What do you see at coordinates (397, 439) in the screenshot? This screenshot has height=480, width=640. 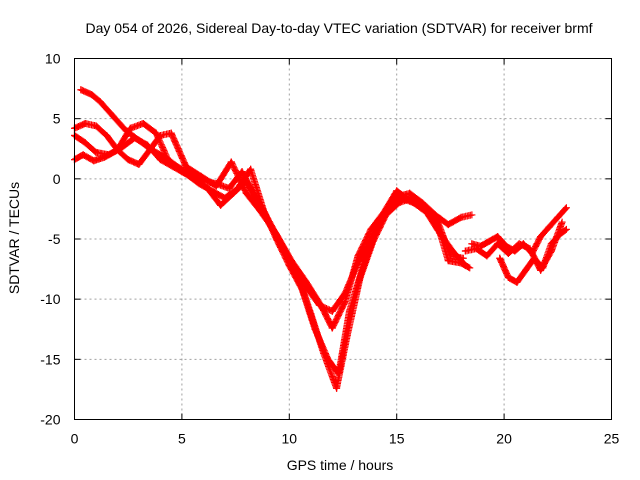 I see `x-tick-label: 15` at bounding box center [397, 439].